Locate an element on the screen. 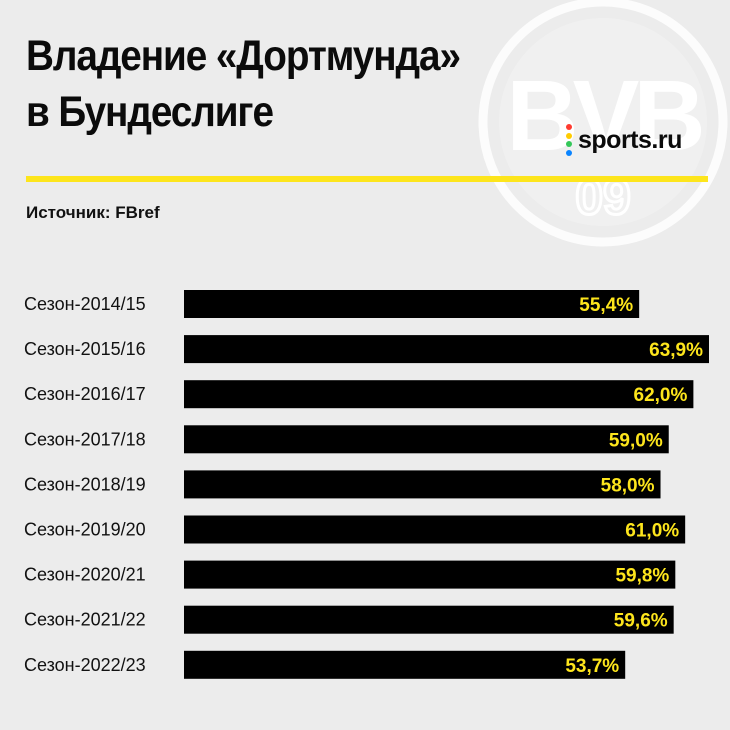 This screenshot has width=730, height=730. bar-value-label: 63,9% is located at coordinates (676, 350).